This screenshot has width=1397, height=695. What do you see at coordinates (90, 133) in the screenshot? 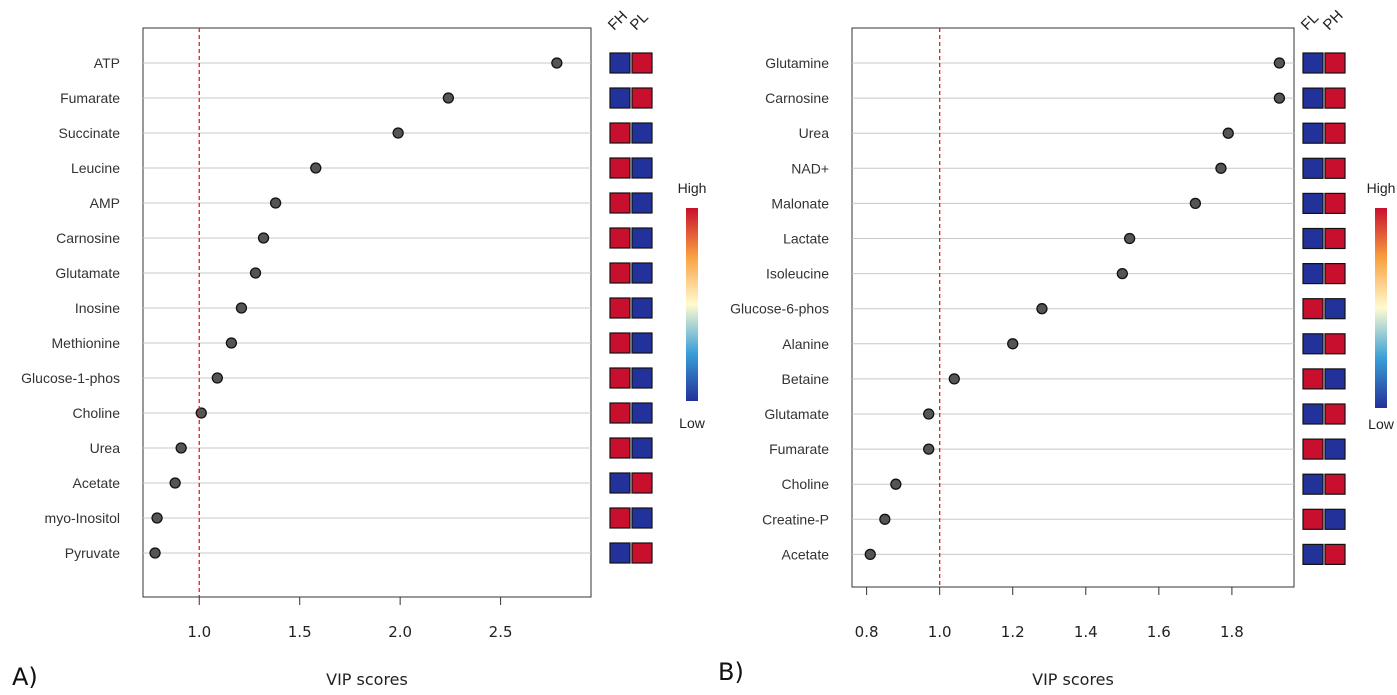
I see `category-label: Succinate` at bounding box center [90, 133].